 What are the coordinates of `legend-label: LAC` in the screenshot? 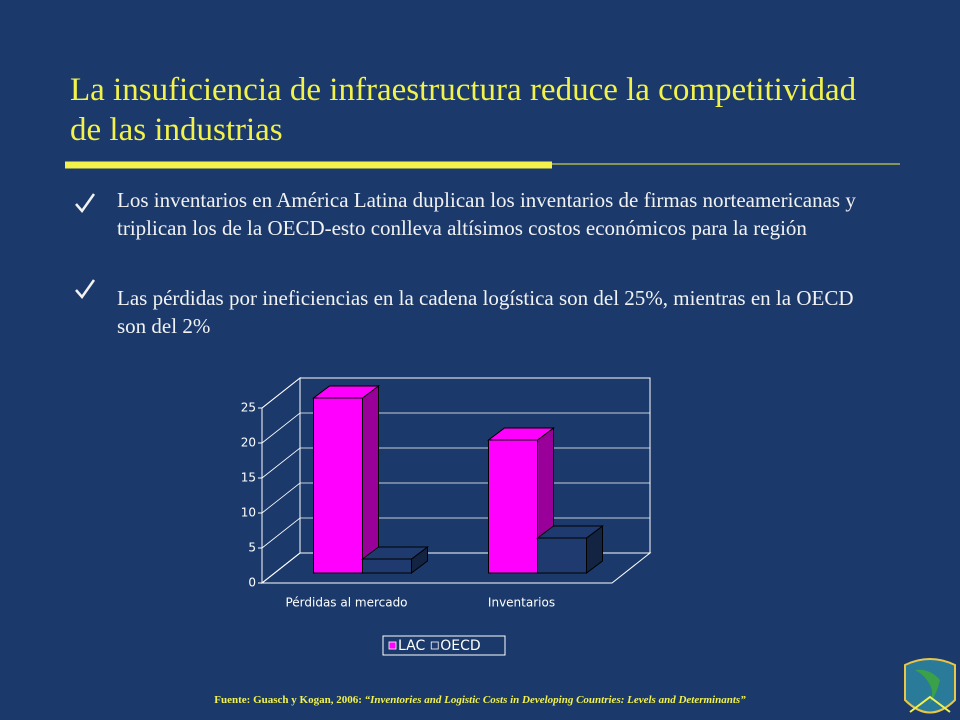 It's located at (411, 646).